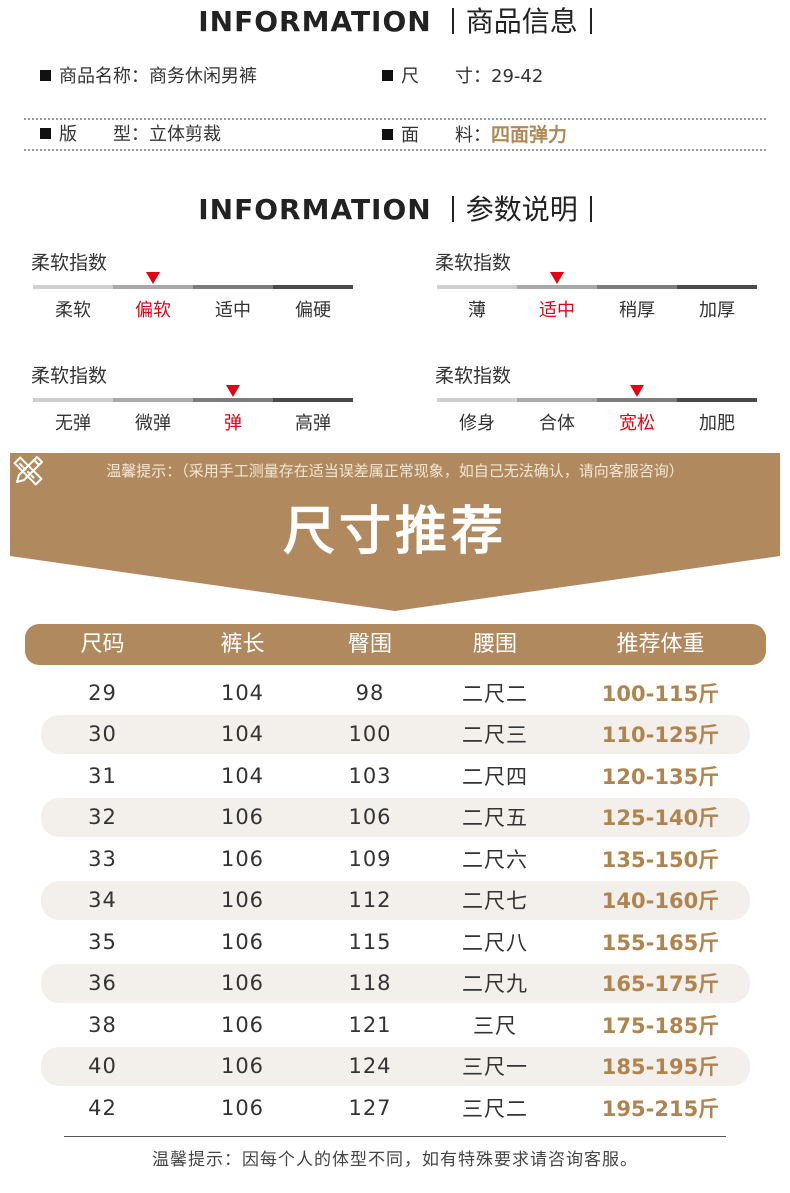  What do you see at coordinates (660, 644) in the screenshot?
I see `header-cell-weight: 推荐体重` at bounding box center [660, 644].